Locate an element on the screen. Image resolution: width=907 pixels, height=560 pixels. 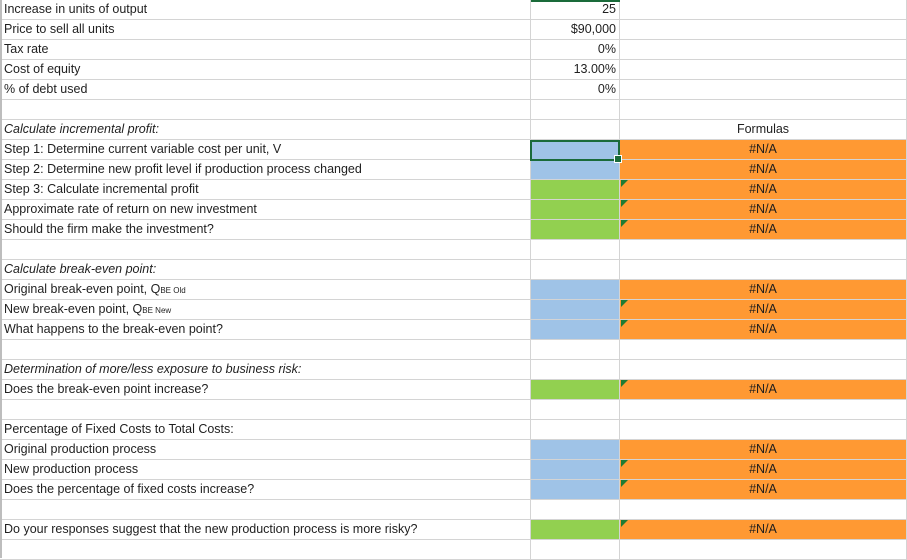
cell-value: 13.00% is located at coordinates (575, 70).